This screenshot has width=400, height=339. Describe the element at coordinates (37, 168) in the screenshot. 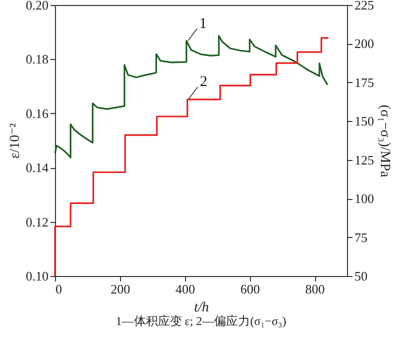

I see `y-tick-label: 0.14` at that location.